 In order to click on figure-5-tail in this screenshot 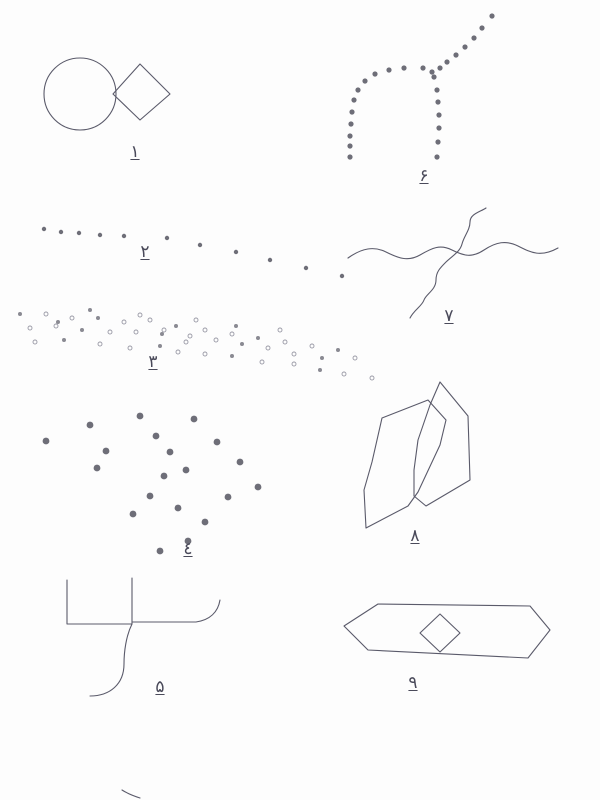, I will do `click(111, 660)`.